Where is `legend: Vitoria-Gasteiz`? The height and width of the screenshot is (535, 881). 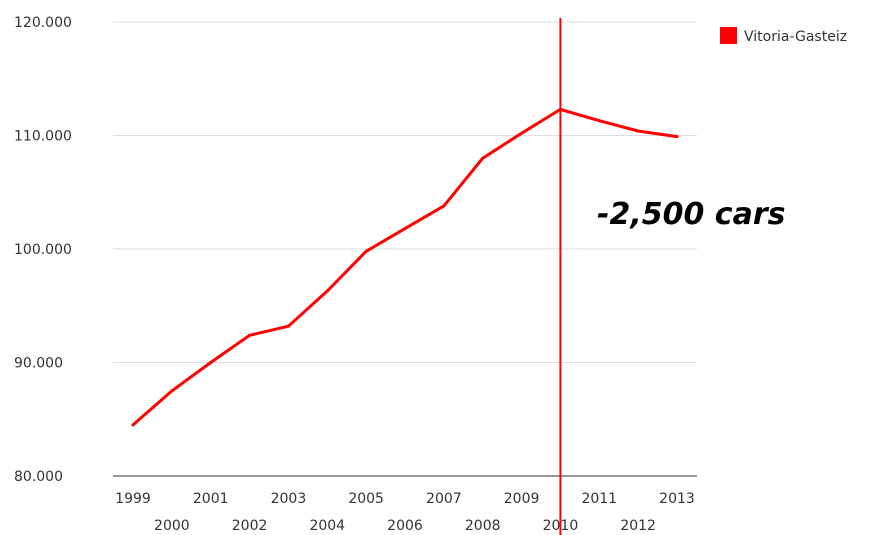 legend: Vitoria-Gasteiz is located at coordinates (783, 36).